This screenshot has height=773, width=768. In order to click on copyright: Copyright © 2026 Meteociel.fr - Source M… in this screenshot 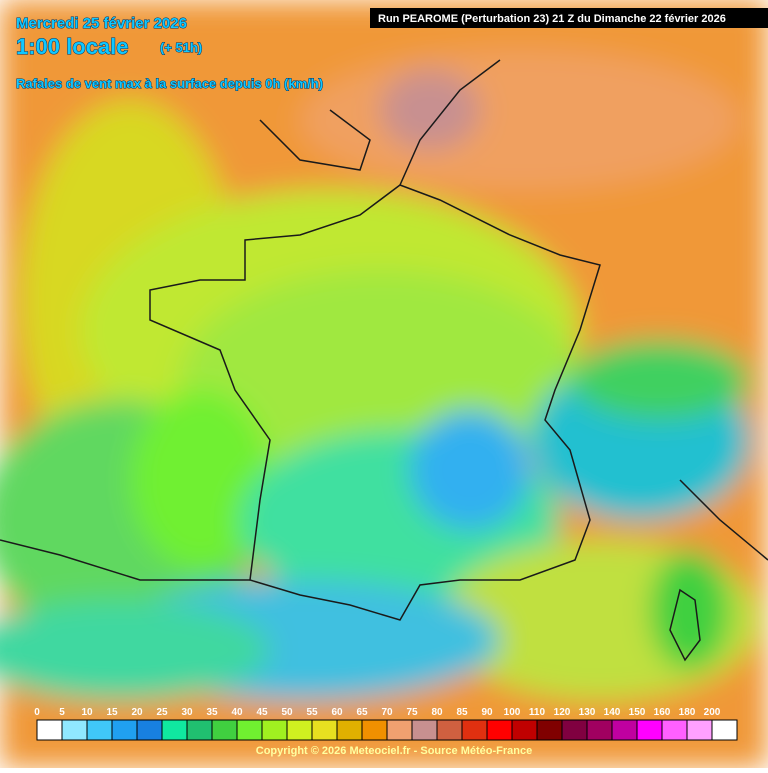, I will do `click(394, 751)`.